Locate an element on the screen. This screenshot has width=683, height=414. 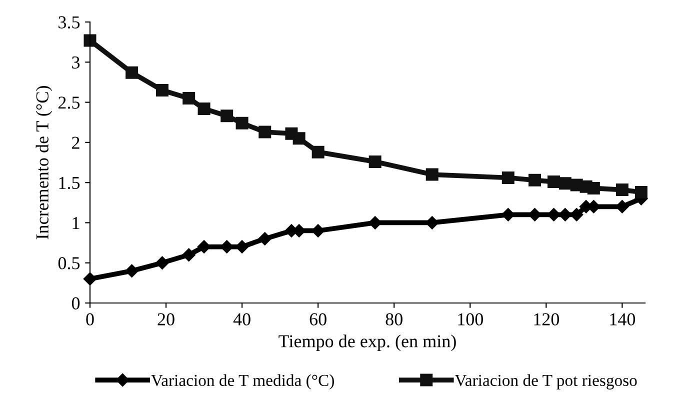
x-tick-label: 40 is located at coordinates (241, 319).